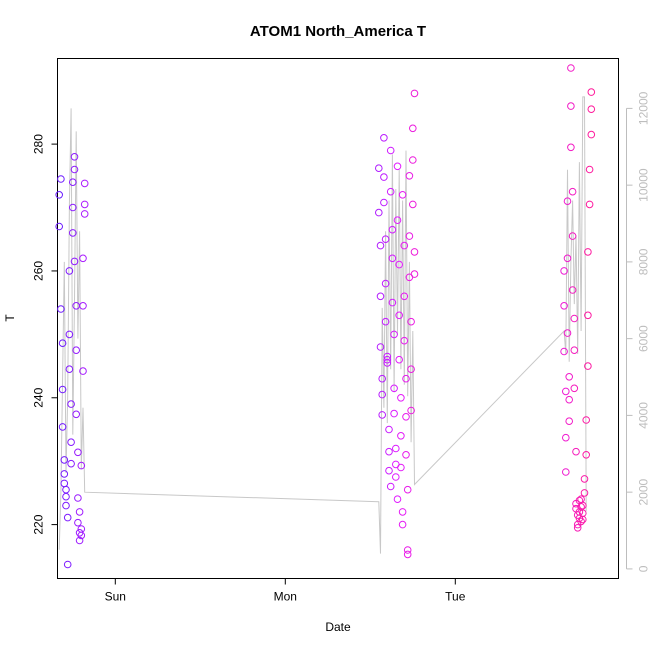  What do you see at coordinates (643, 185) in the screenshot?
I see `y-right-tick-label: 10000` at bounding box center [643, 185].